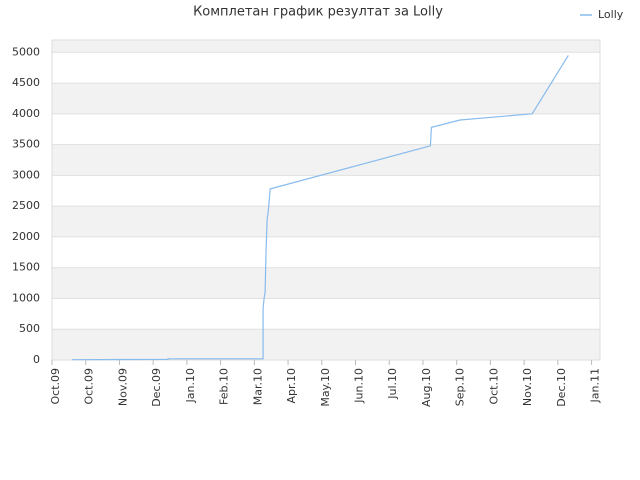 This screenshot has height=480, width=640. What do you see at coordinates (460, 387) in the screenshot?
I see `x-tick-label: Sep.10` at bounding box center [460, 387].